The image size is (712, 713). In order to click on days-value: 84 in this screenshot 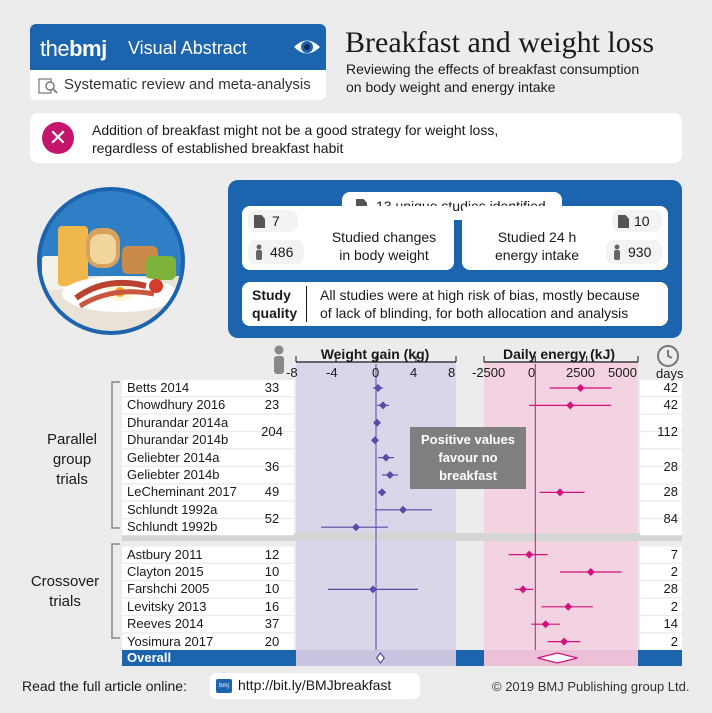, I will do `click(670, 518)`.